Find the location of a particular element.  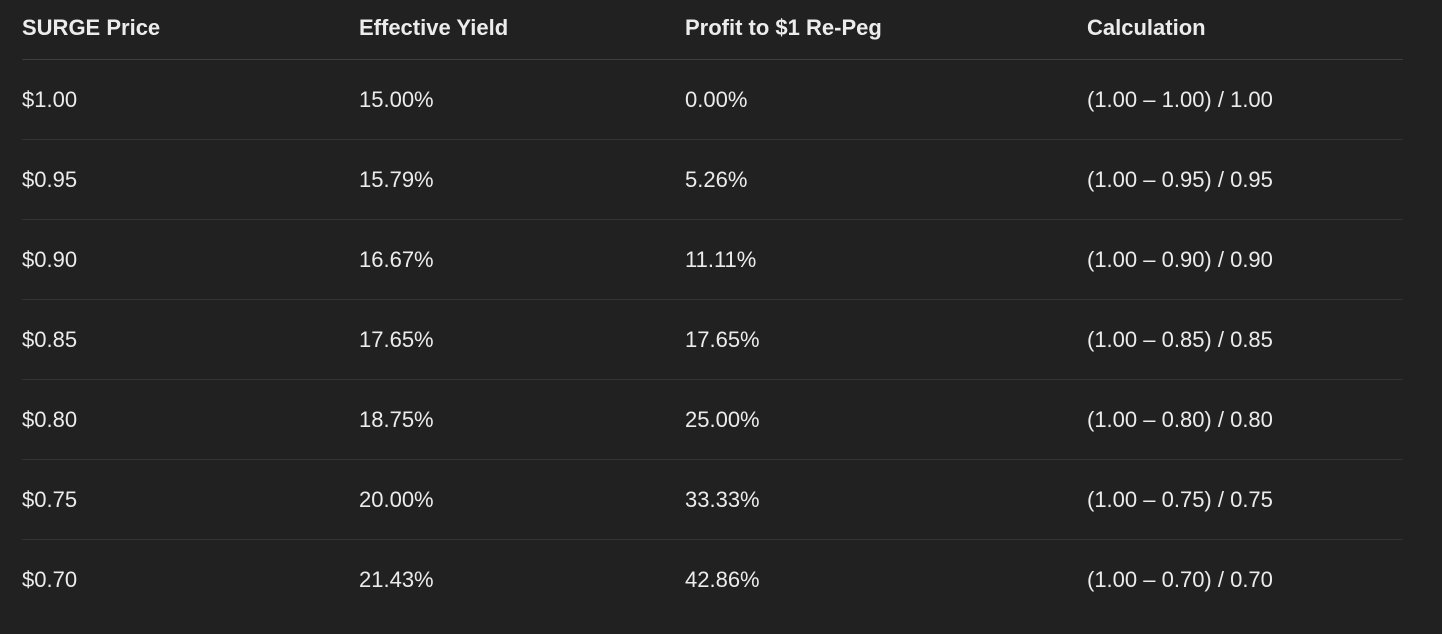

table-cell: 20.00% is located at coordinates (522, 499).